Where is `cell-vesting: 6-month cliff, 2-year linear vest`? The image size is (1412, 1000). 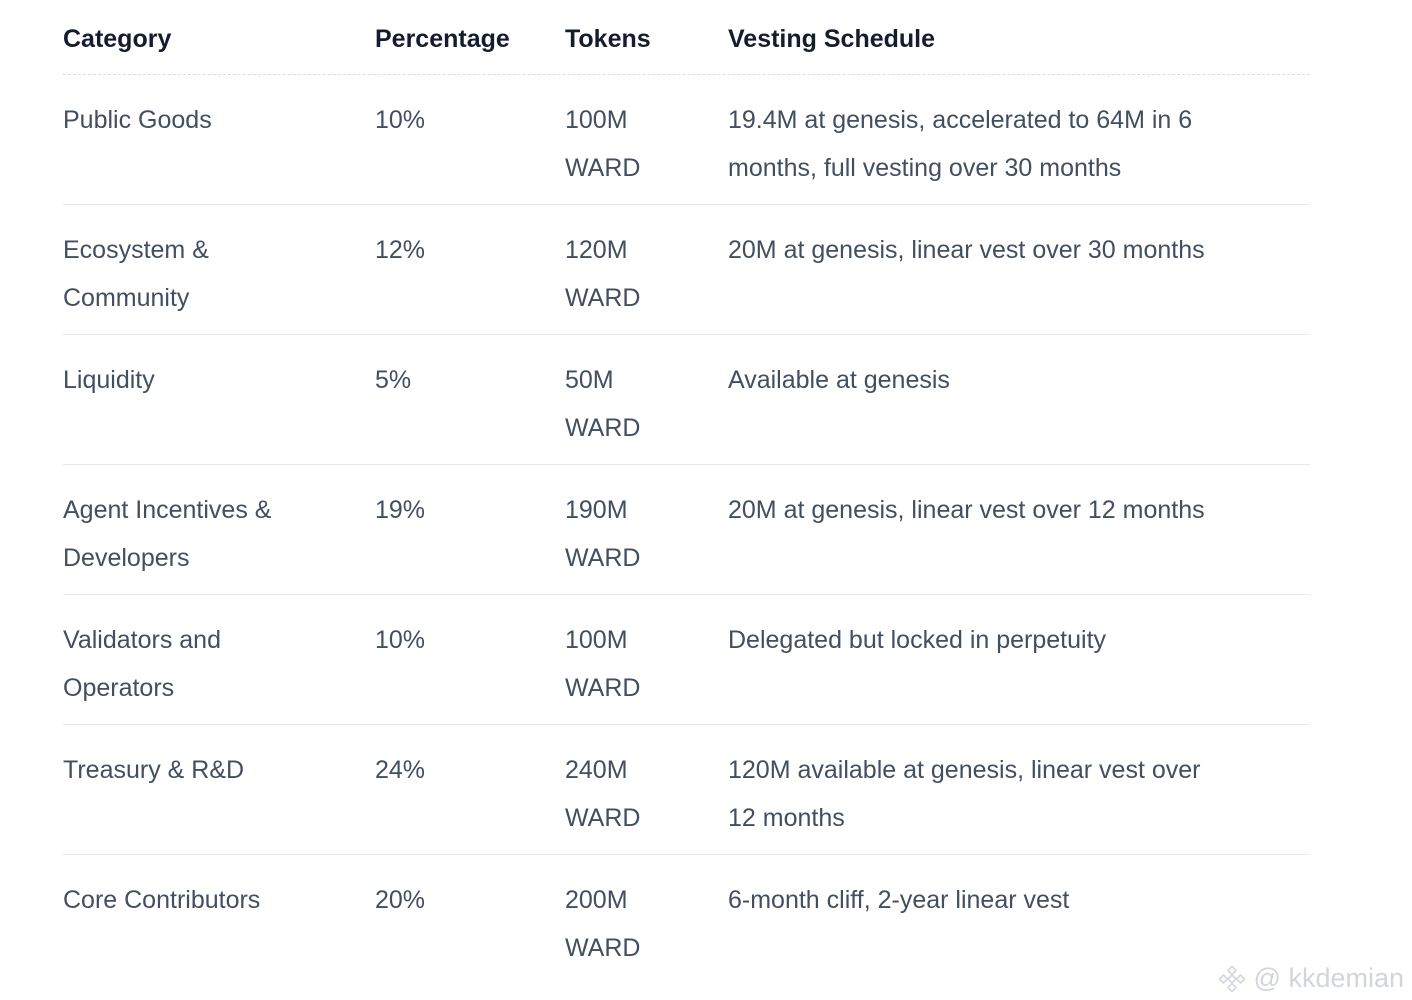
cell-vesting: 6-month cliff, 2-year linear vest is located at coordinates (899, 900).